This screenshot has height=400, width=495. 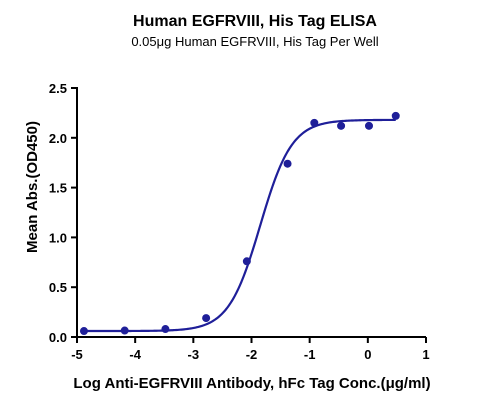 I want to click on x-tick-label: -4, so click(x=135, y=354).